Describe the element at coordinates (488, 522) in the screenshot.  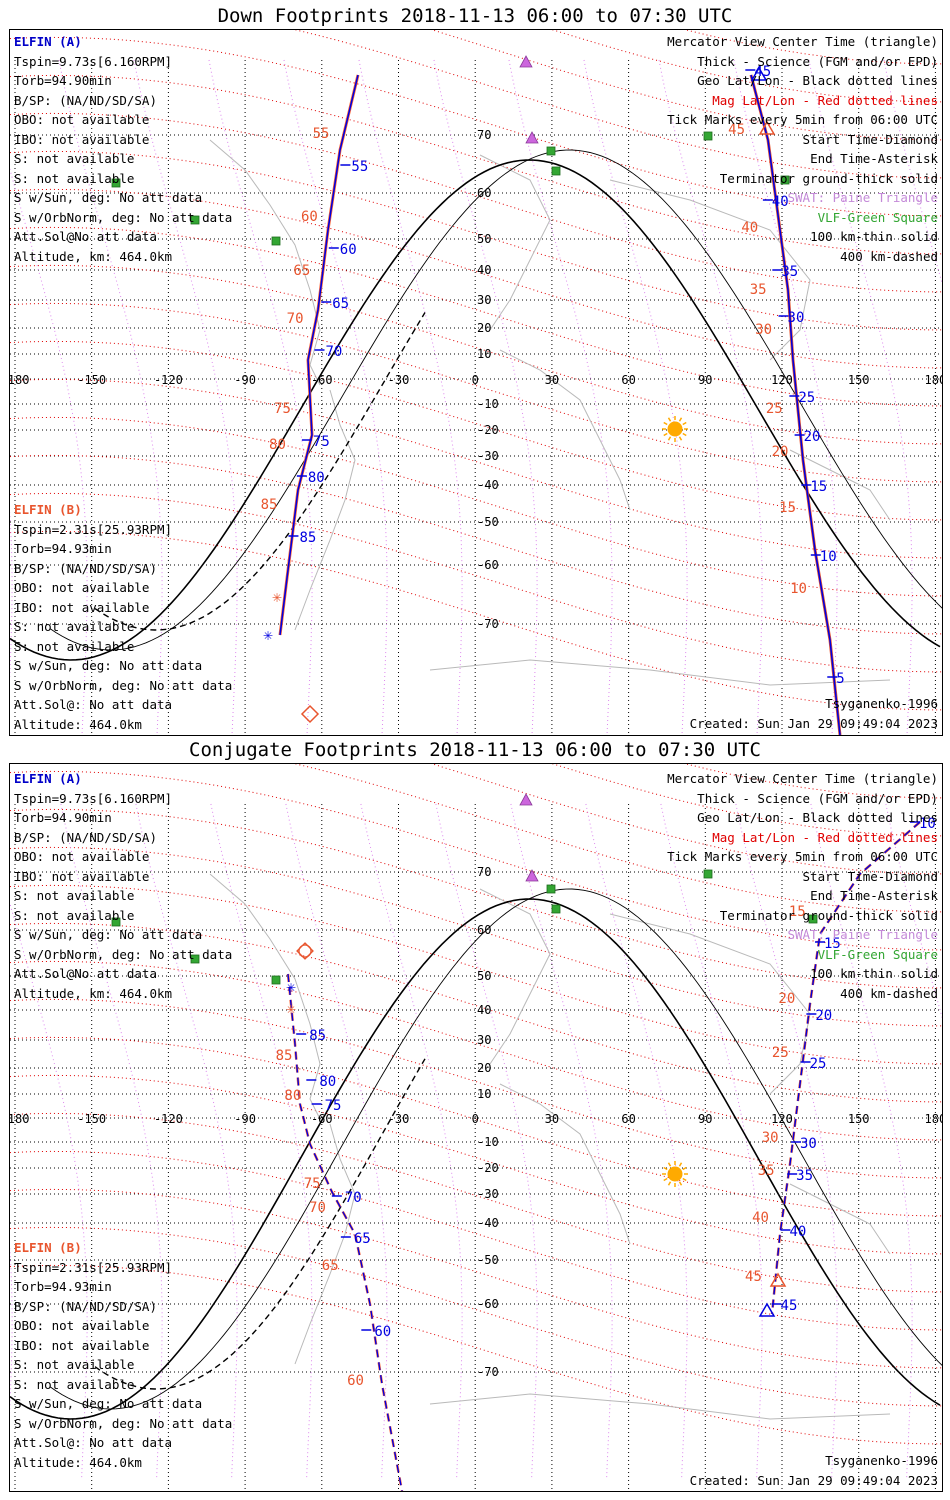
I see `lat-label: -50` at that location.